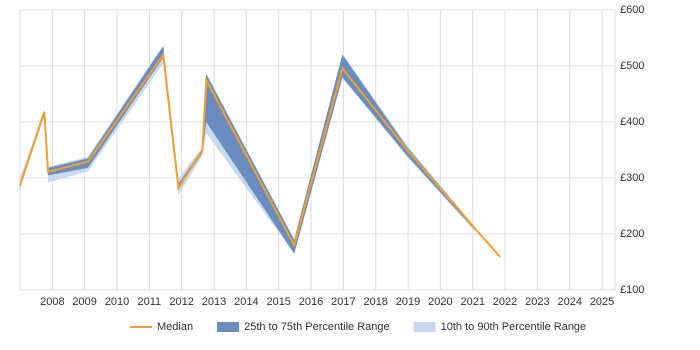 This screenshot has height=350, width=700. Describe the element at coordinates (214, 302) in the screenshot. I see `x-tick-label: 2013` at that location.